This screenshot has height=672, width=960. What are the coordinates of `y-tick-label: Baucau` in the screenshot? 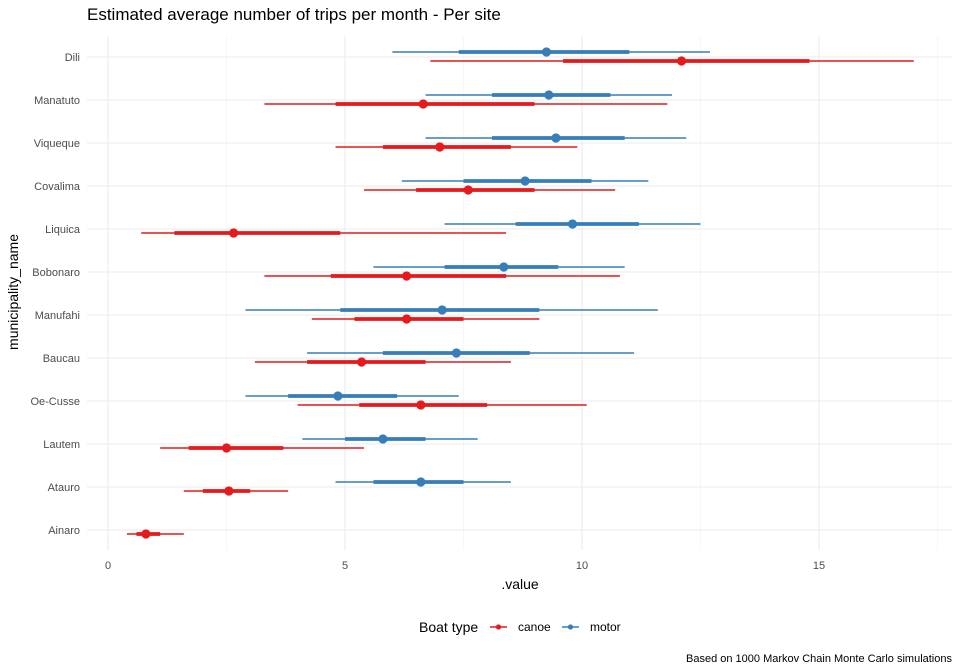 It's located at (61, 359).